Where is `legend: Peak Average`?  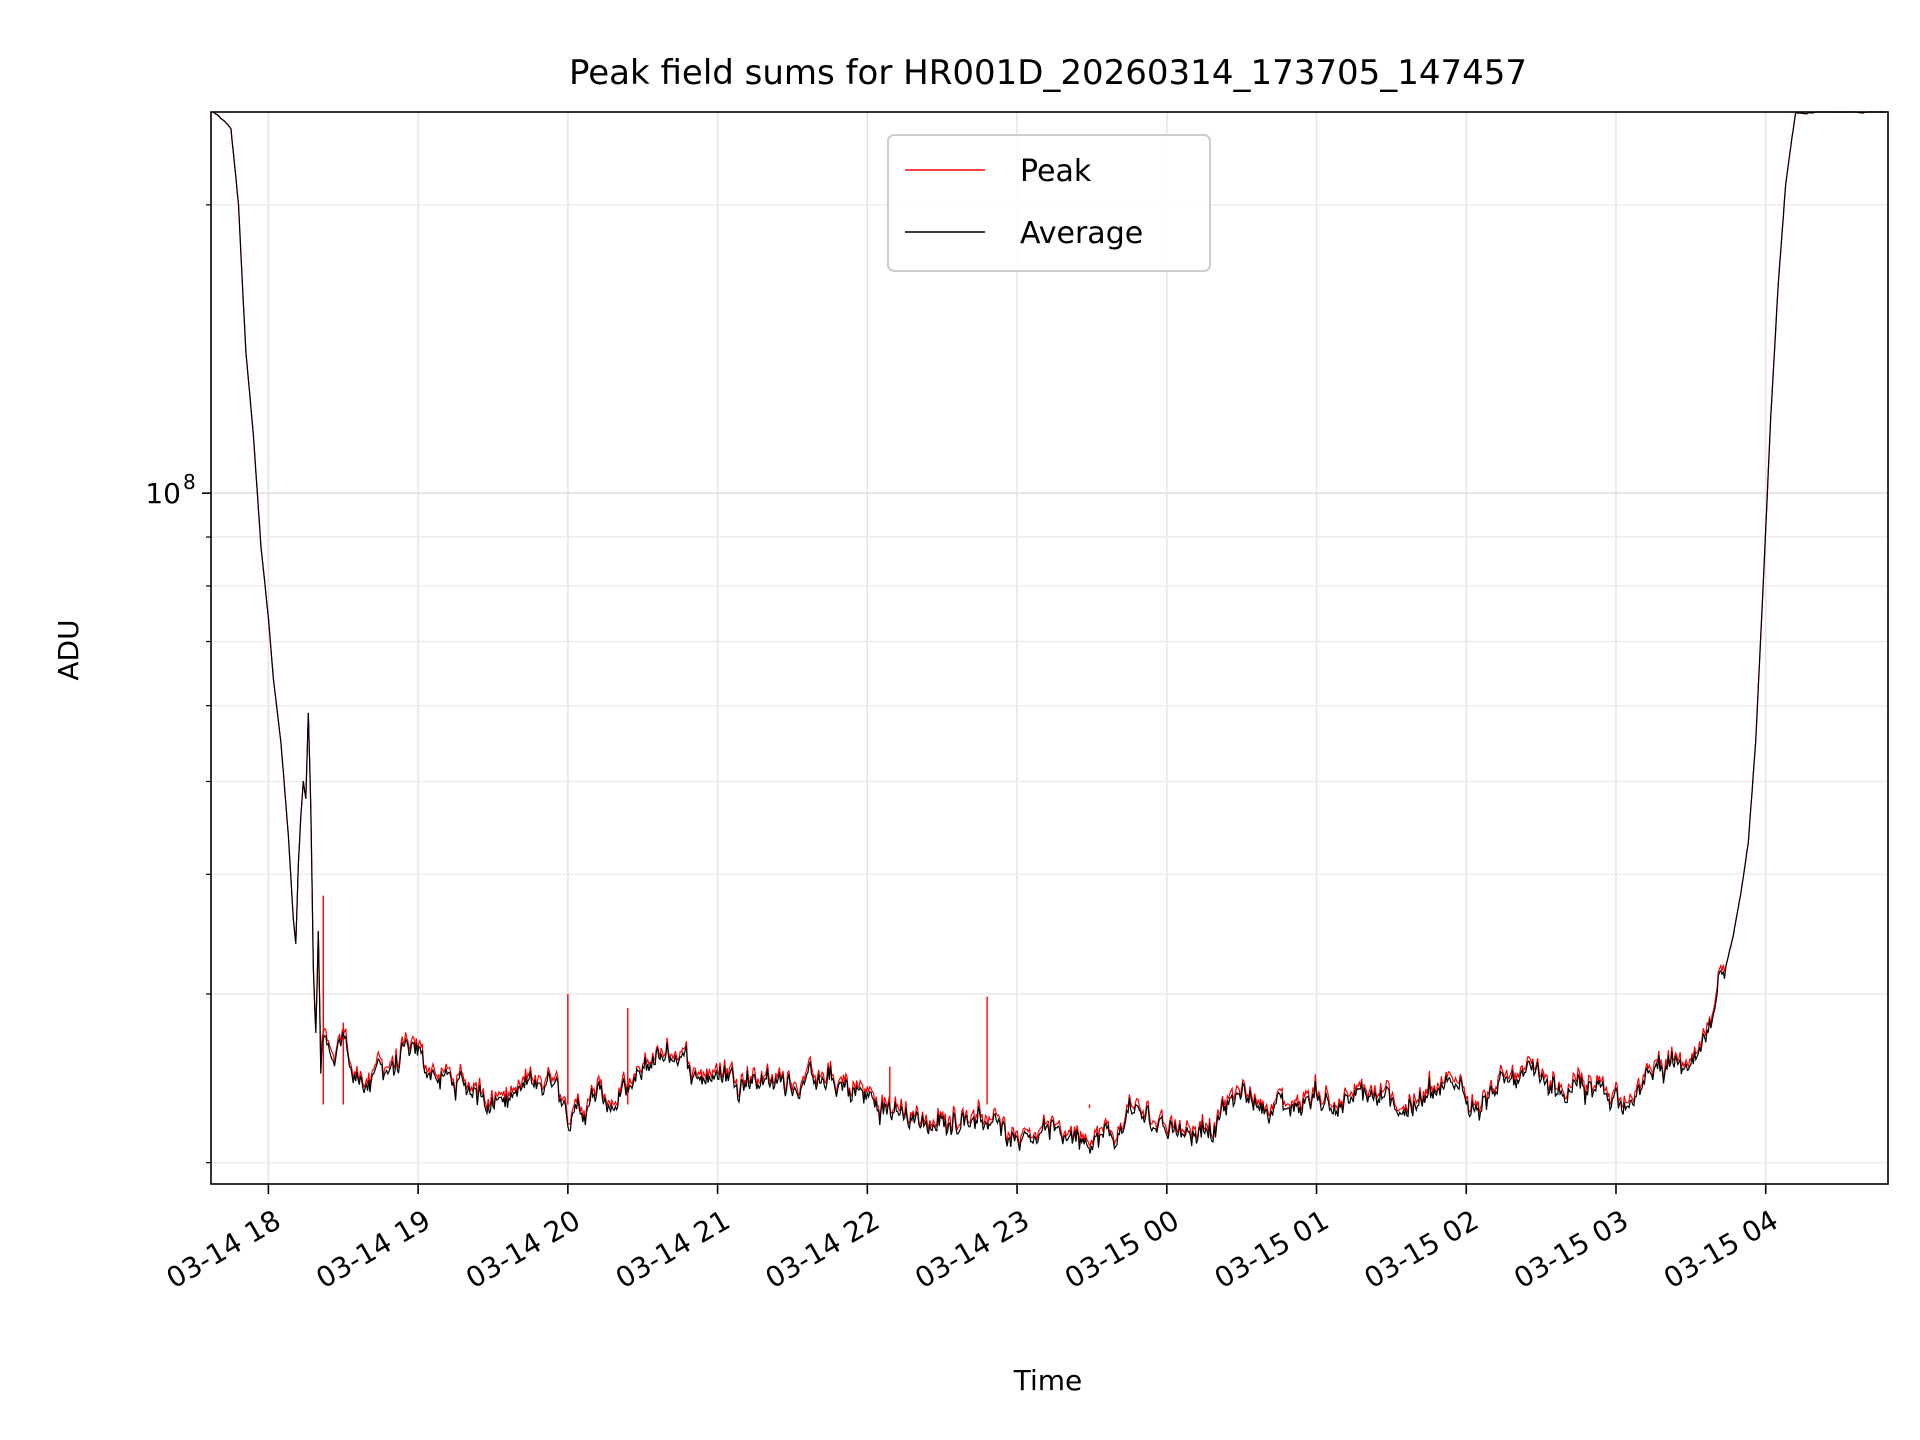 legend: Peak Average is located at coordinates (1049, 203).